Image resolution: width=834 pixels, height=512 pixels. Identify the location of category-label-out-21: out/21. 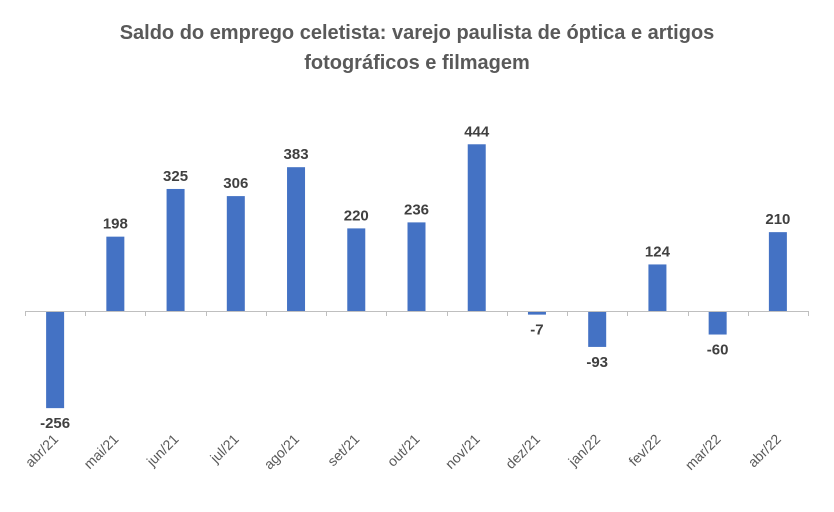
(403, 450).